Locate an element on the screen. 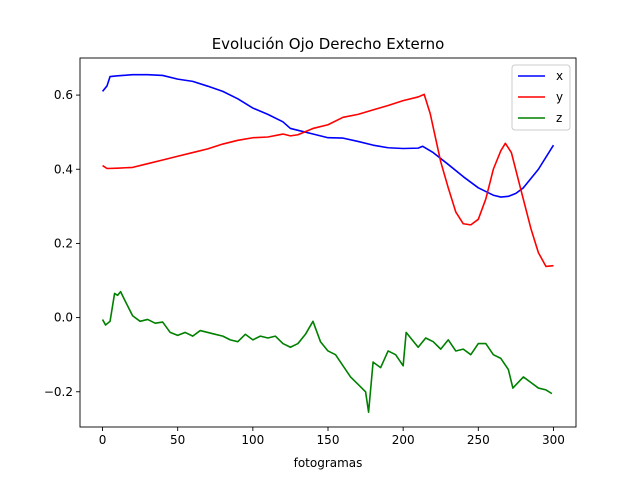  legend-label-y: y is located at coordinates (559, 97).